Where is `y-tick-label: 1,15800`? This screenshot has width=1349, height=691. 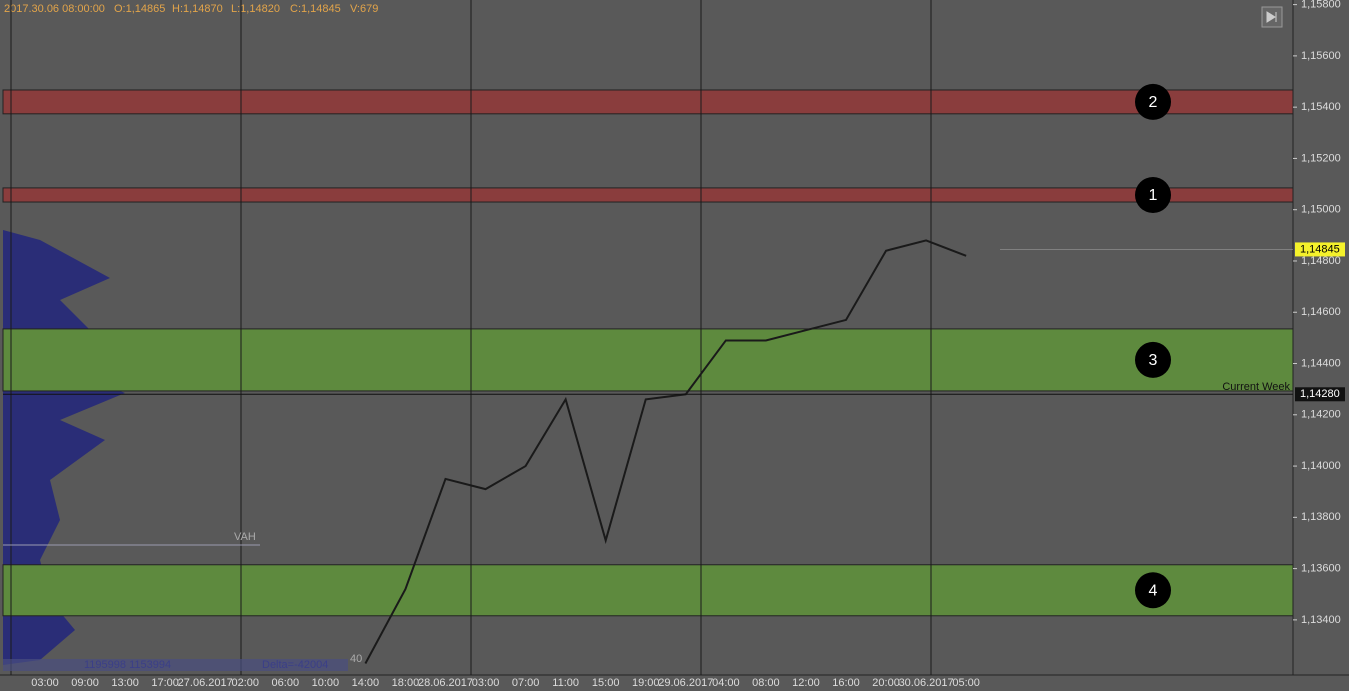 y-tick-label: 1,15800 is located at coordinates (1321, 5).